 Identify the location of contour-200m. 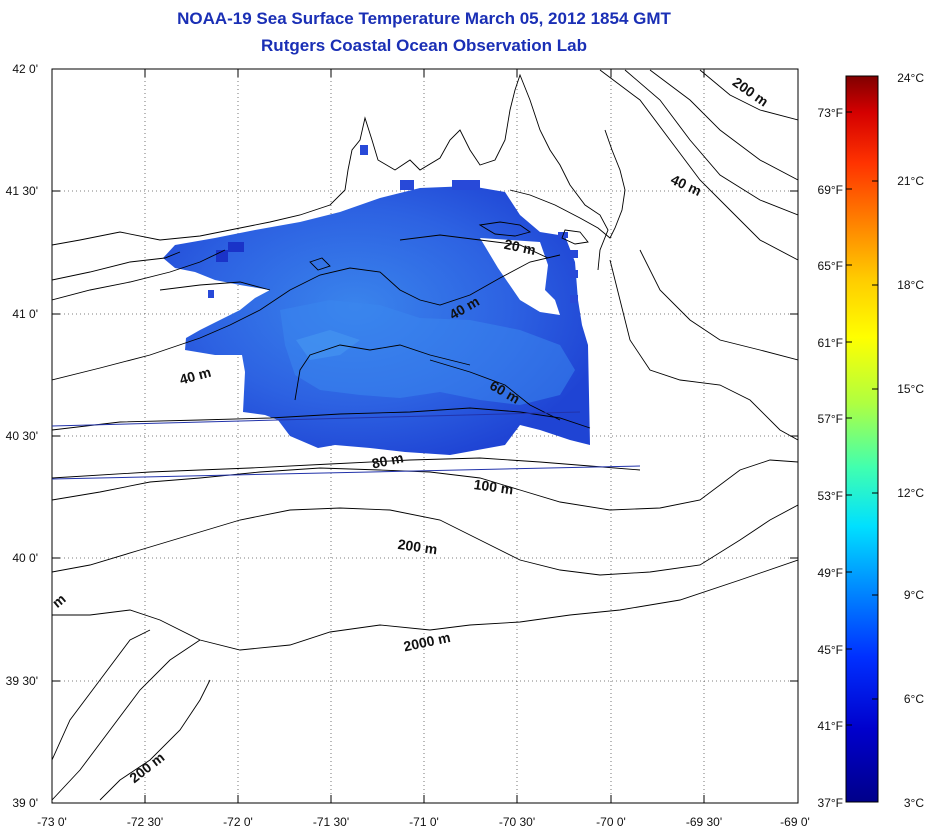
(425, 540).